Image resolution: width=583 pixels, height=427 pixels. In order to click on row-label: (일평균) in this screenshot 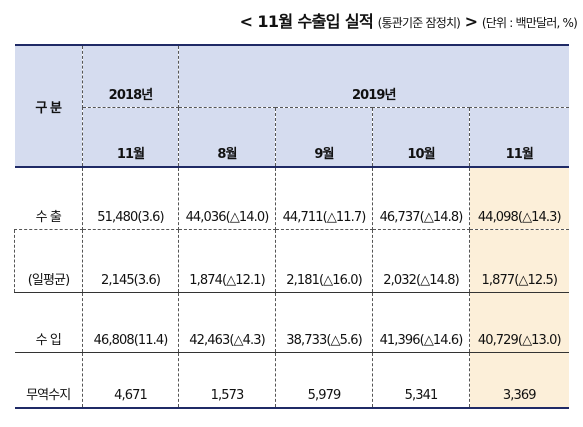, I will do `click(48, 261)`.